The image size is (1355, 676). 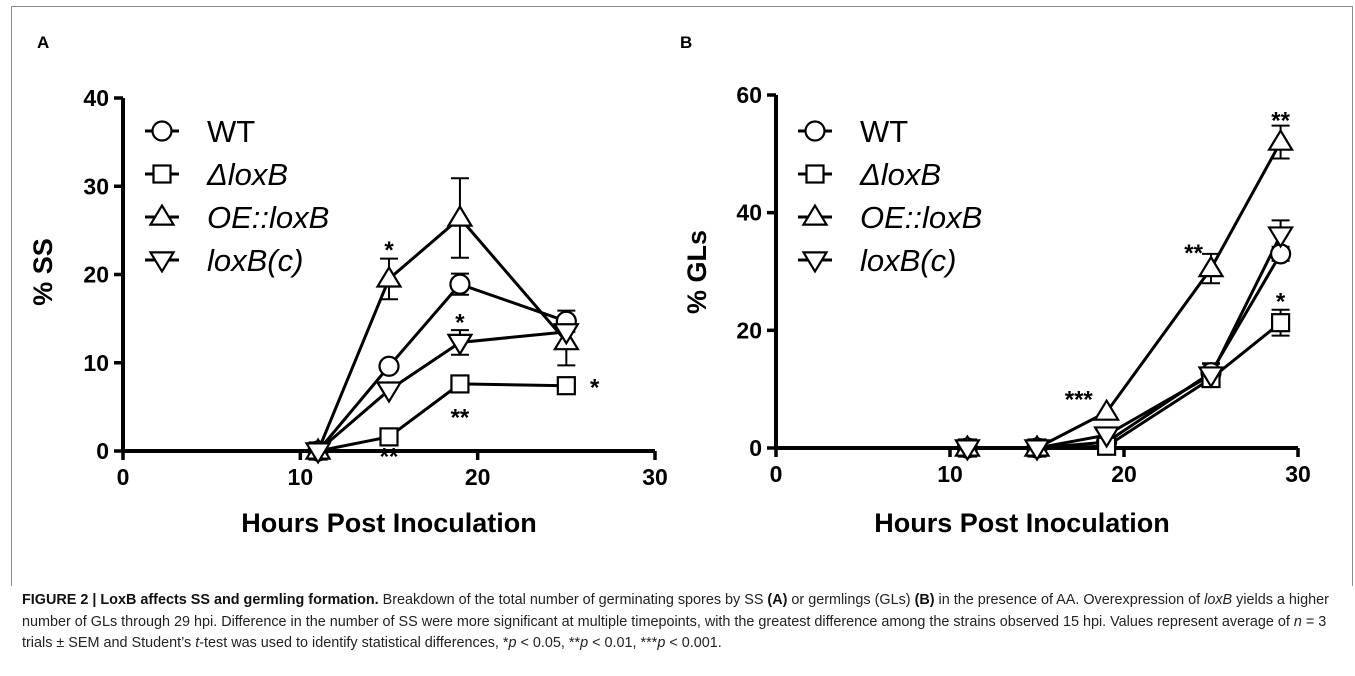 What do you see at coordinates (655, 477) in the screenshot?
I see `panel-a-x-tick-label: 30` at bounding box center [655, 477].